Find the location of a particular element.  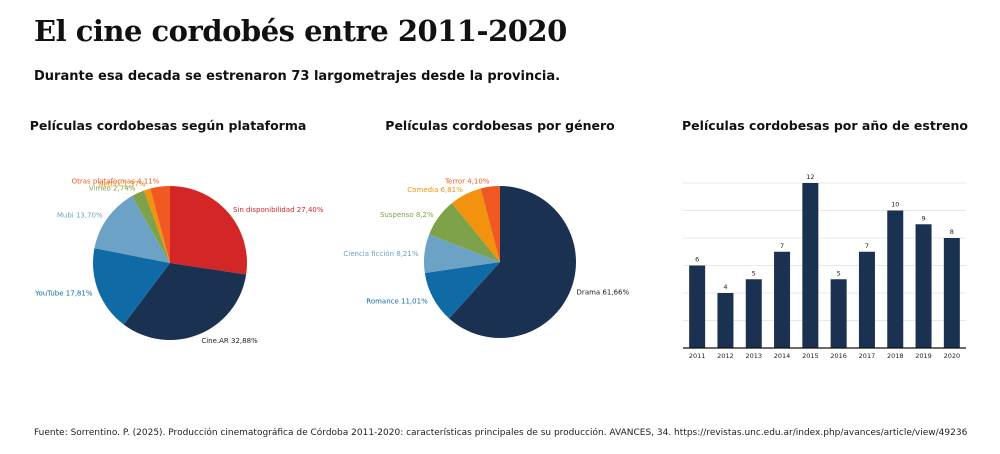

bar-value-label: 12 is located at coordinates (810, 177).